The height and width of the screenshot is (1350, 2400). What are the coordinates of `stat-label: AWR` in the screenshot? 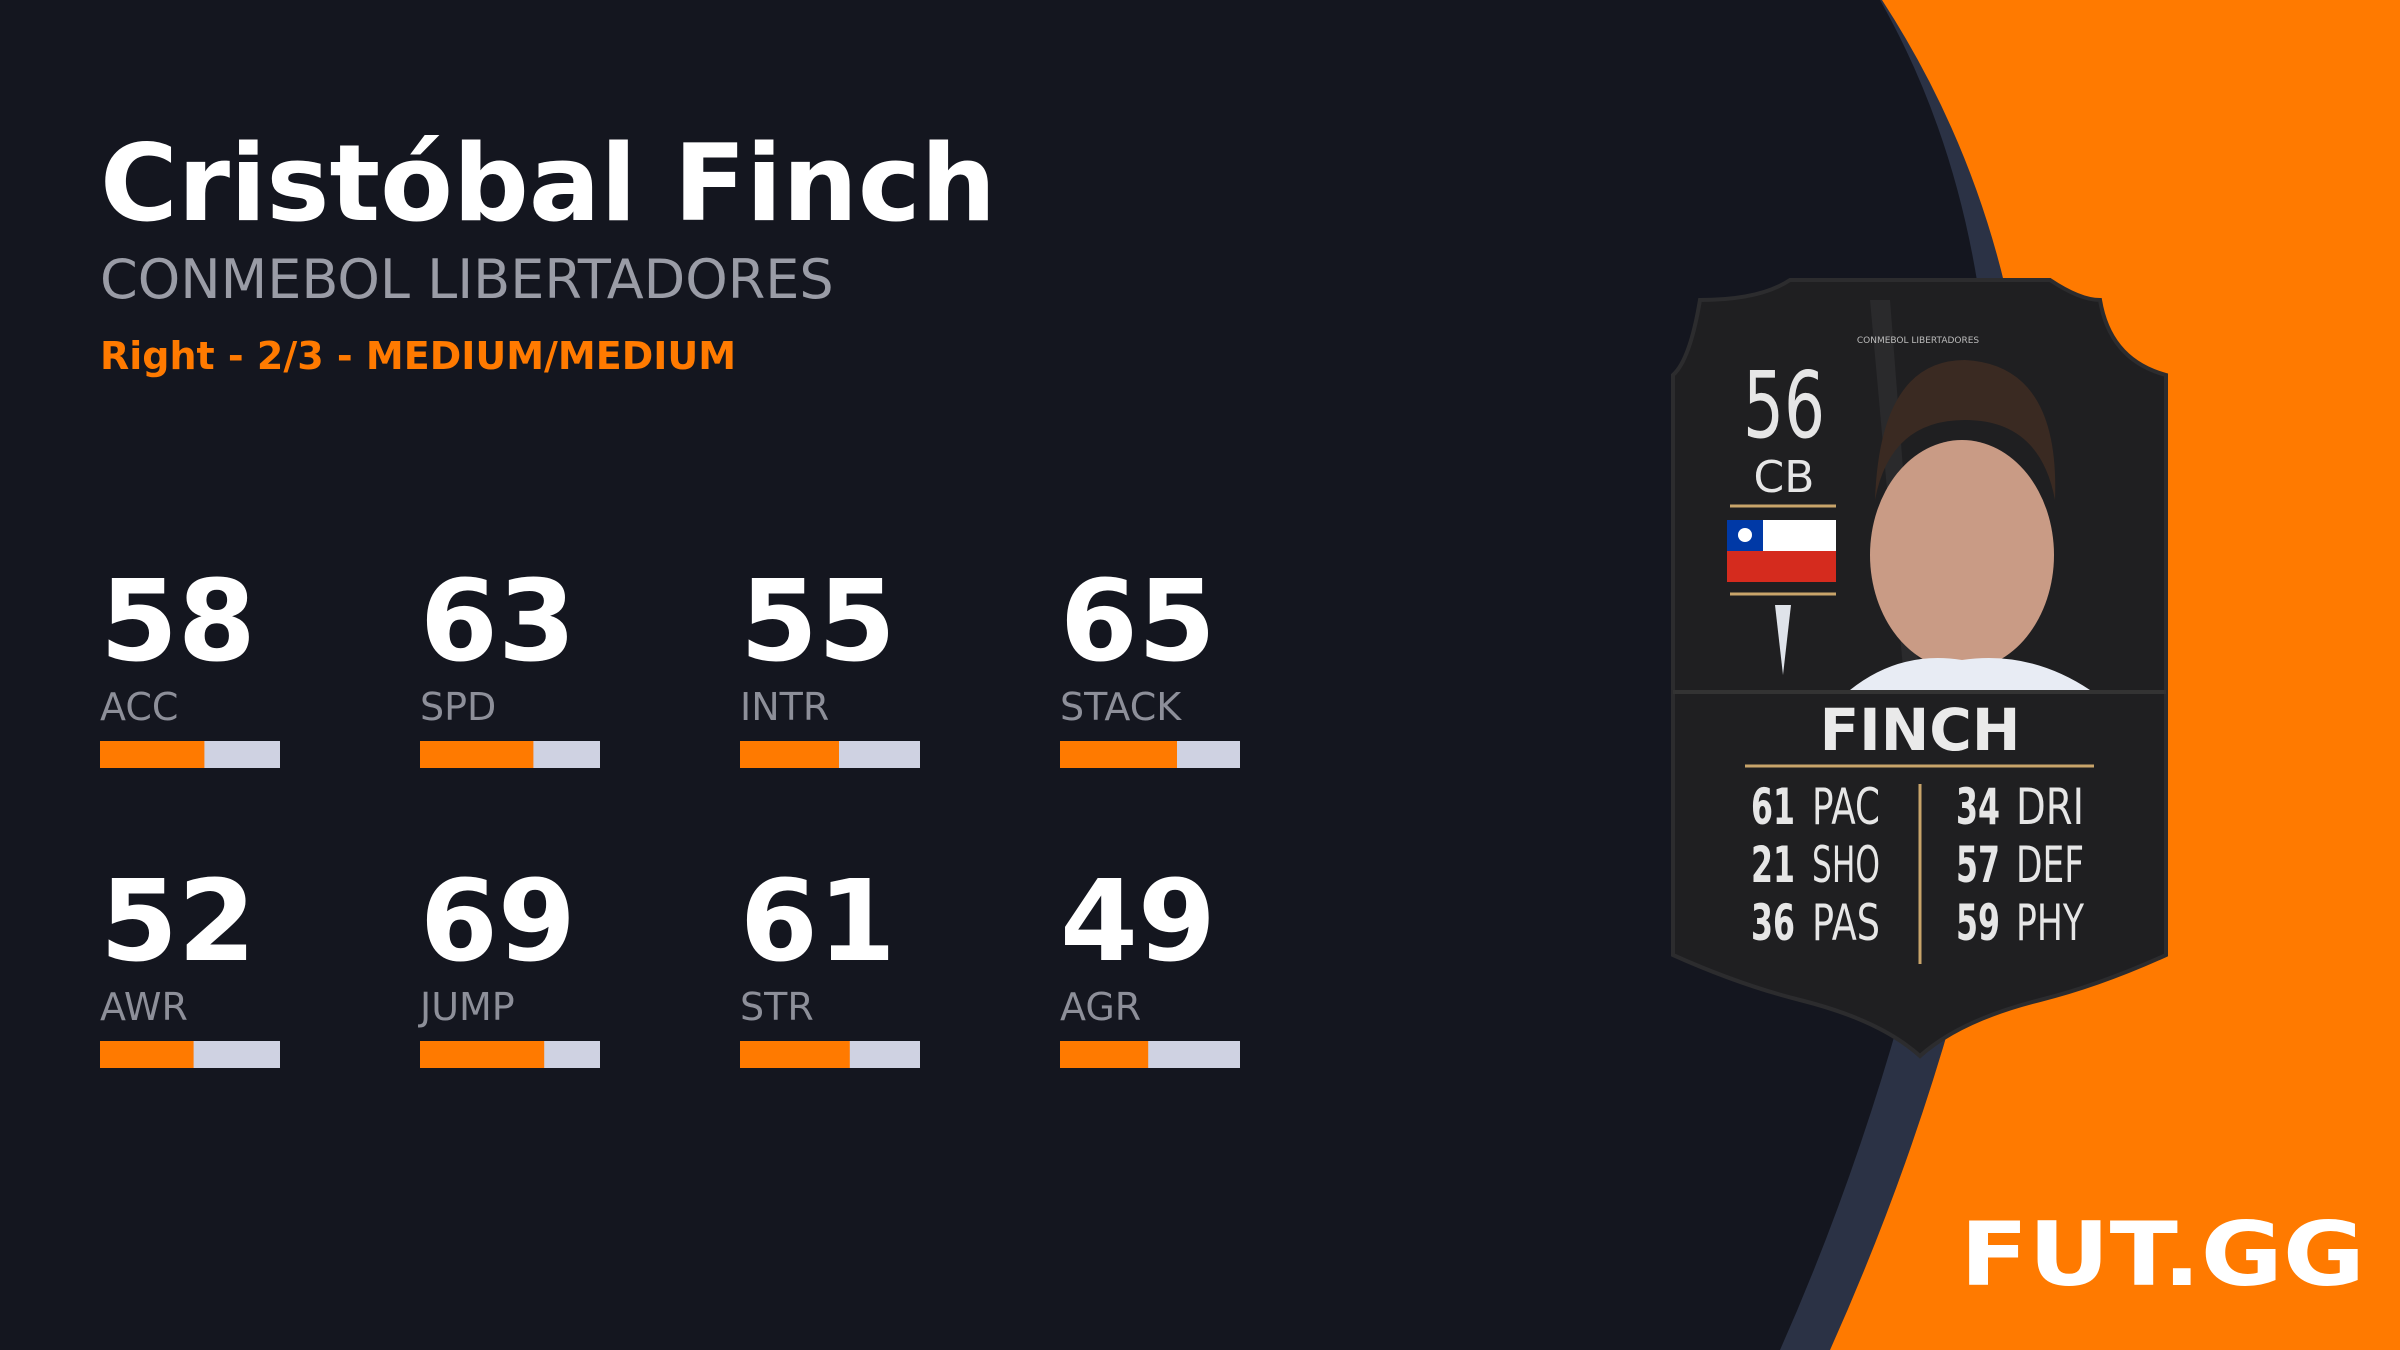 It's located at (144, 1007).